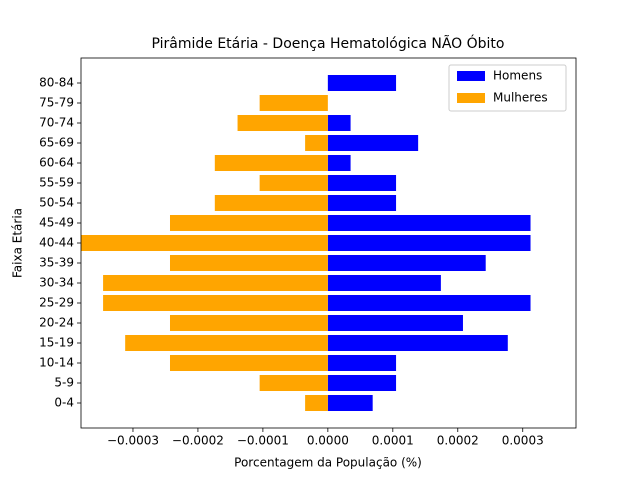 The width and height of the screenshot is (640, 480). Describe the element at coordinates (56, 303) in the screenshot. I see `y-tick-label: 25-29` at that location.